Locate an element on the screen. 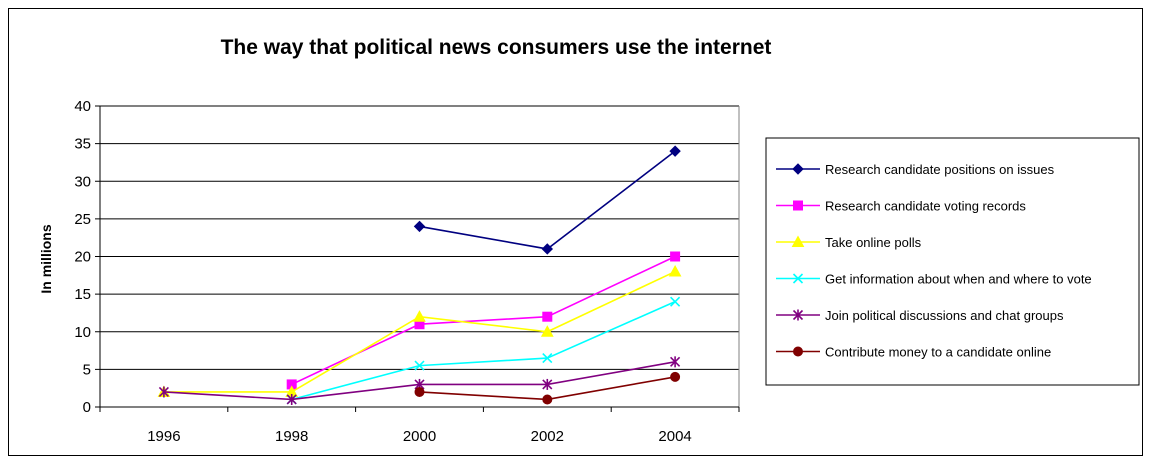 This screenshot has width=1151, height=464. legend-entry: Research candidate voting records is located at coordinates (901, 206).